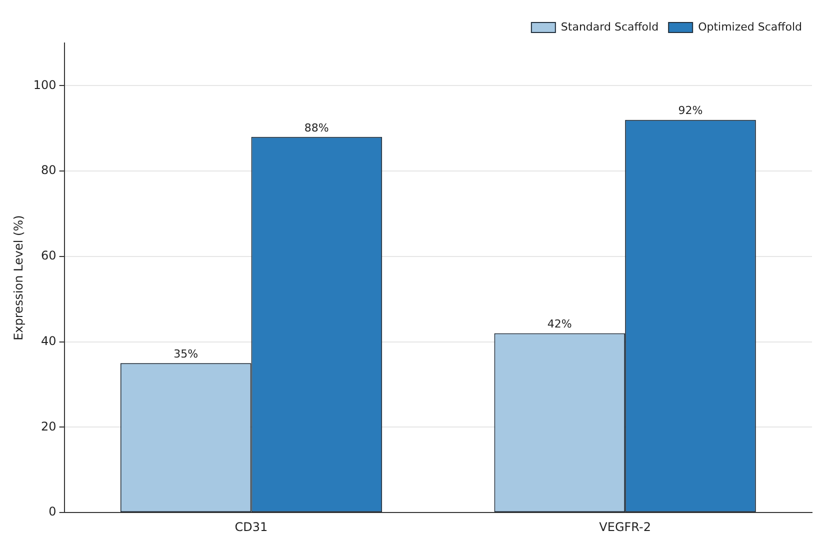  I want to click on data-label: 88%, so click(316, 127).